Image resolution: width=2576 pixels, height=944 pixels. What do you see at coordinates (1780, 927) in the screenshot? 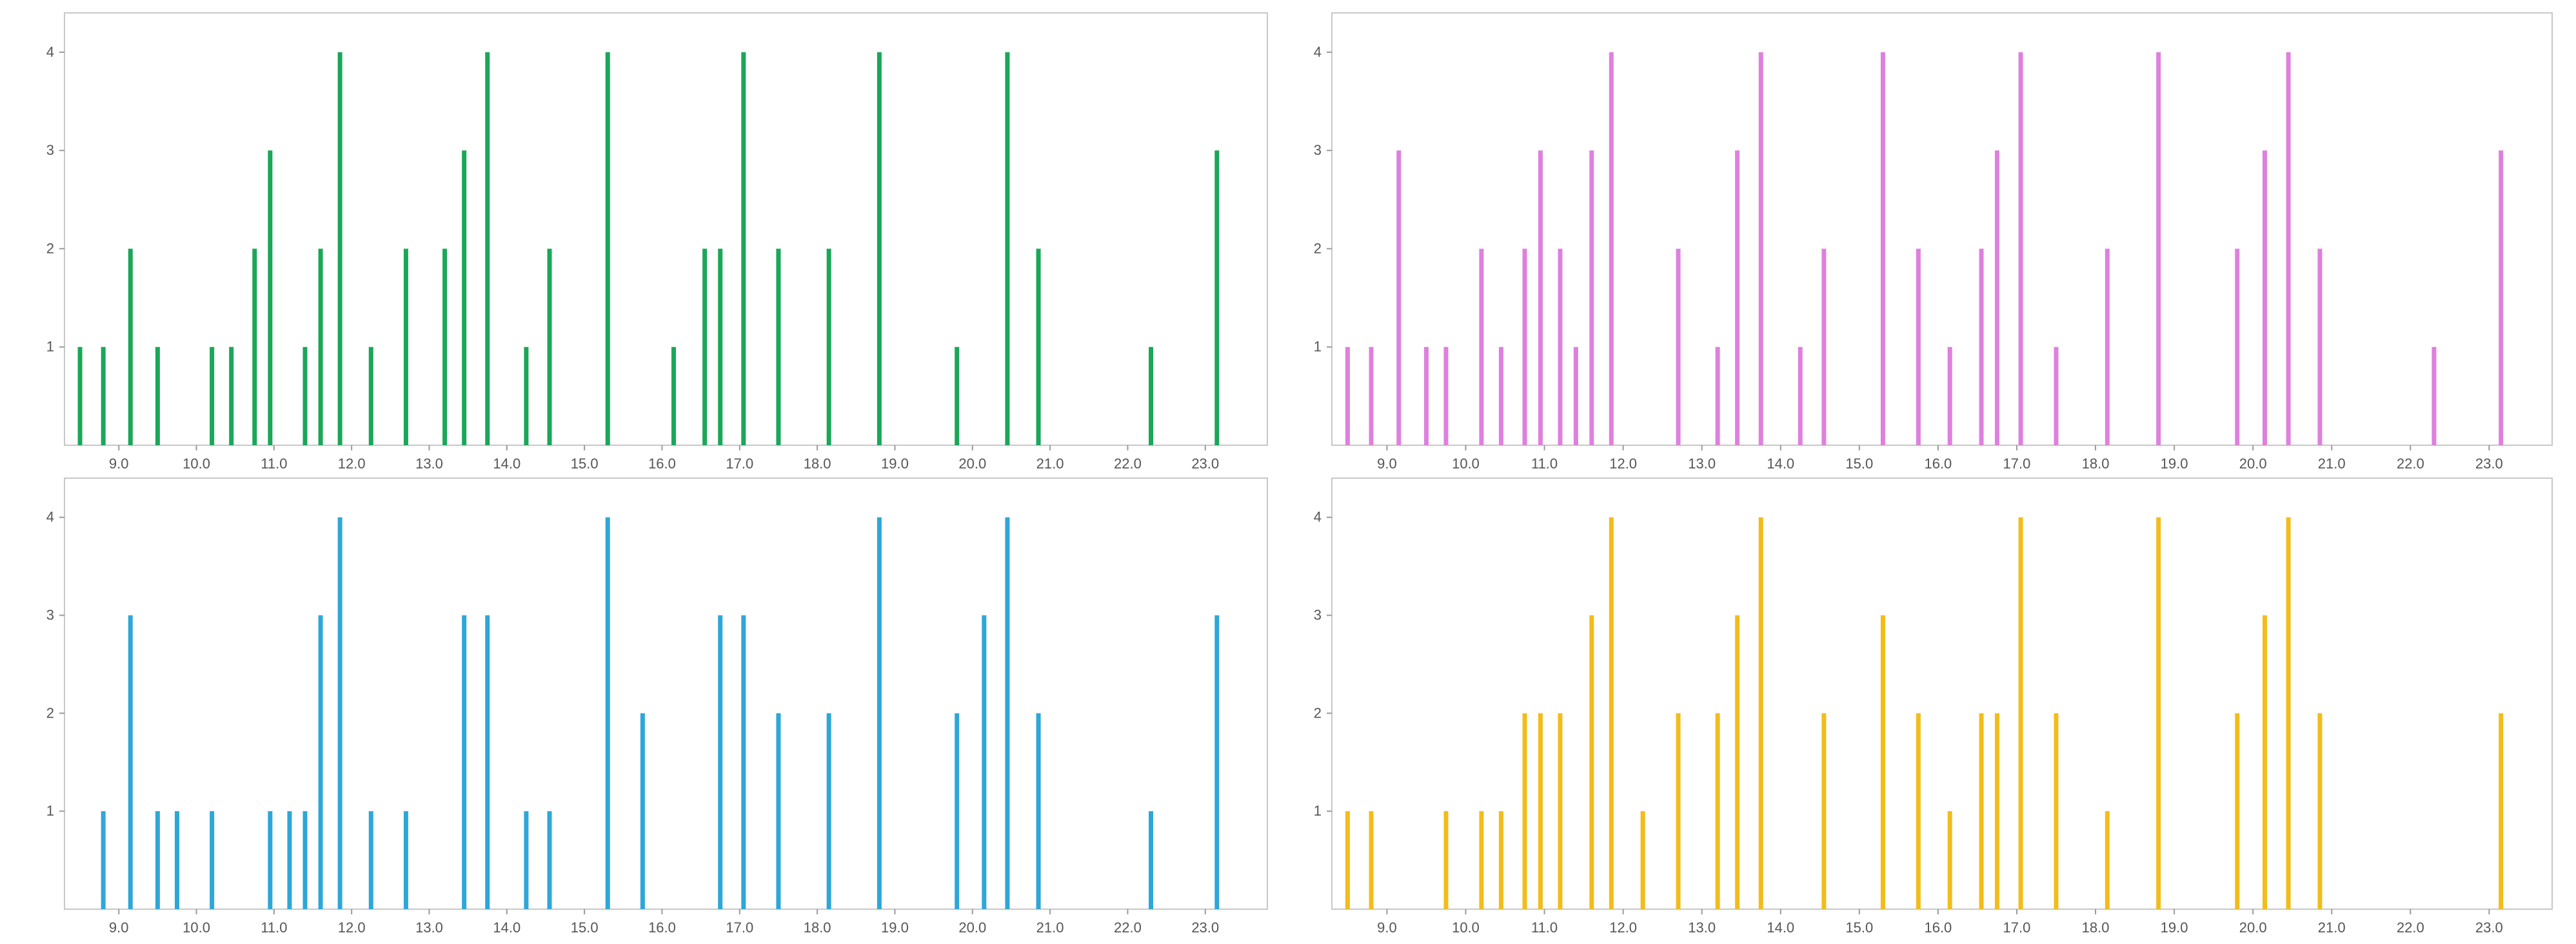
I see `x-tick-label: 14.0` at bounding box center [1780, 927].